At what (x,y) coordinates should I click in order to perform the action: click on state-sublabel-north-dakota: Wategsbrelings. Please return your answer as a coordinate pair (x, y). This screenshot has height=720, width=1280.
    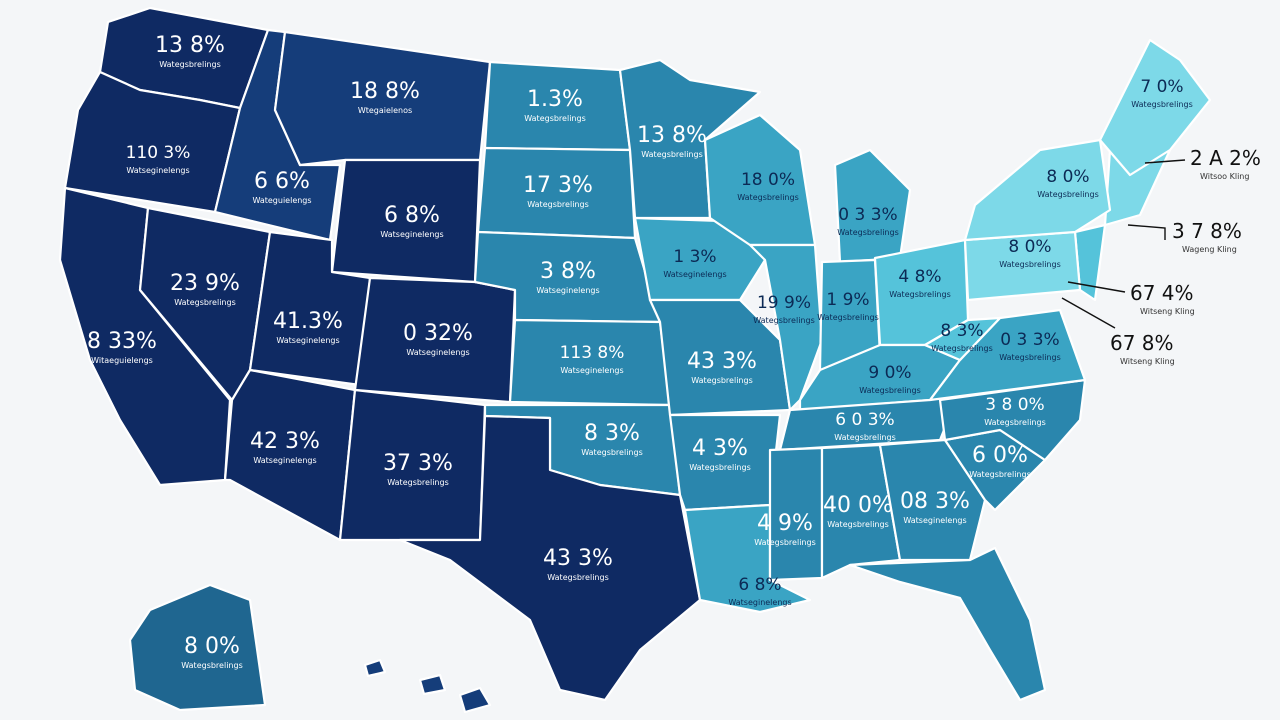
    Looking at the image, I should click on (554, 118).